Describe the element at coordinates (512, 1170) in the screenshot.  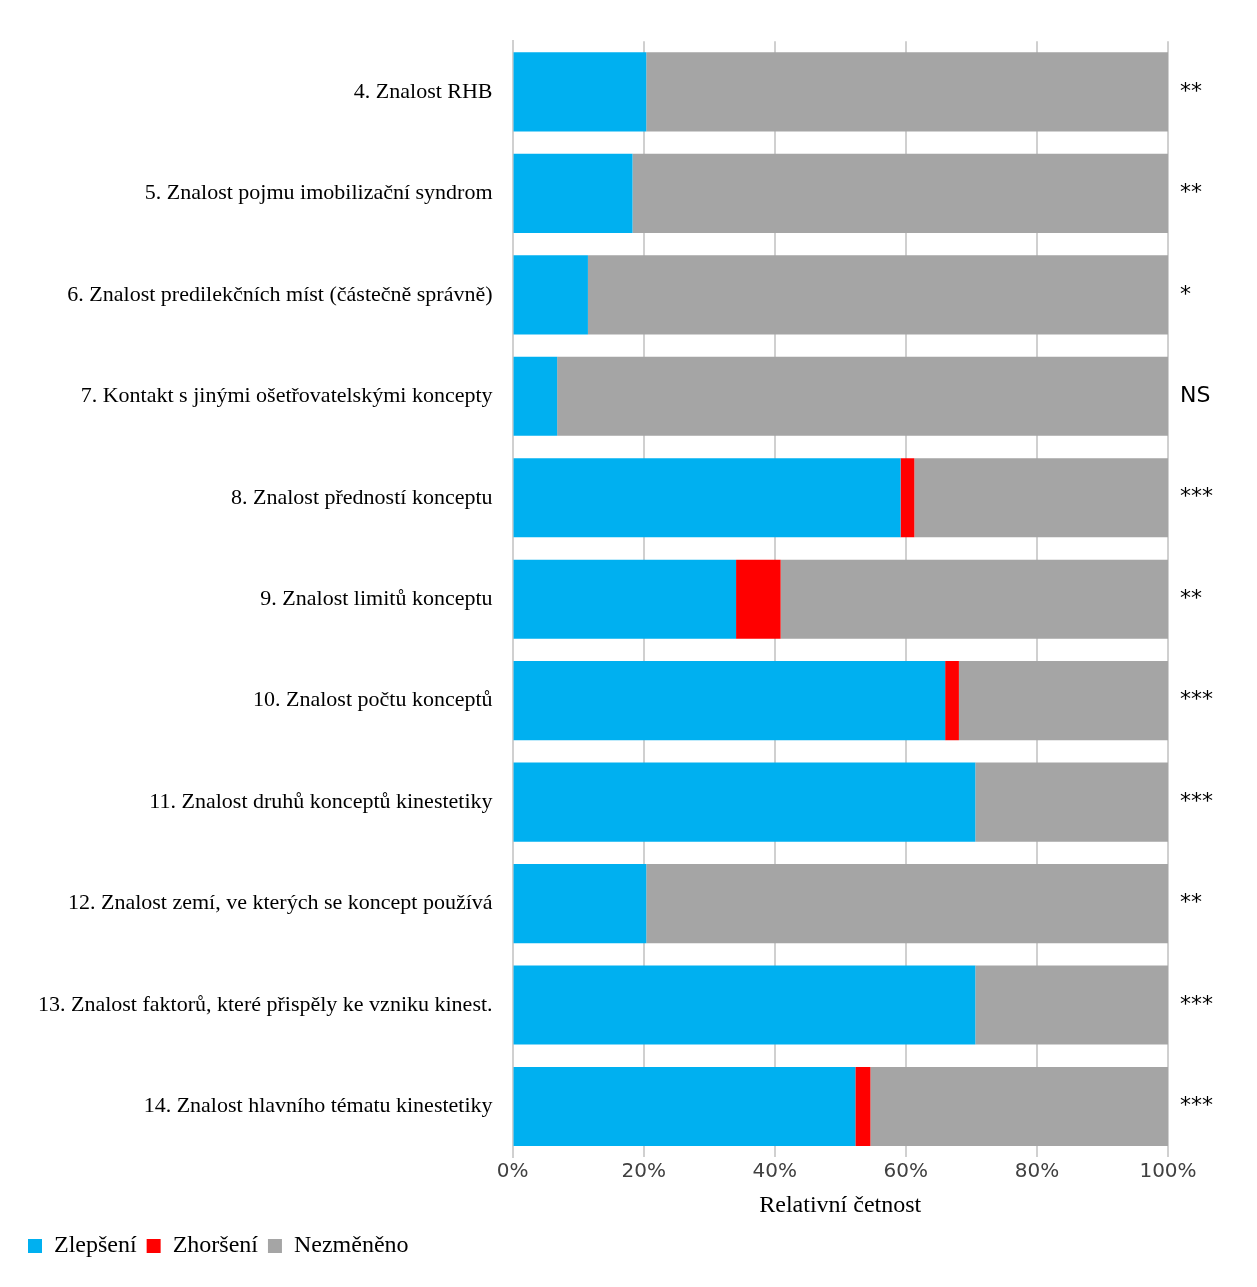
I see `x-tick-label: 0%` at that location.